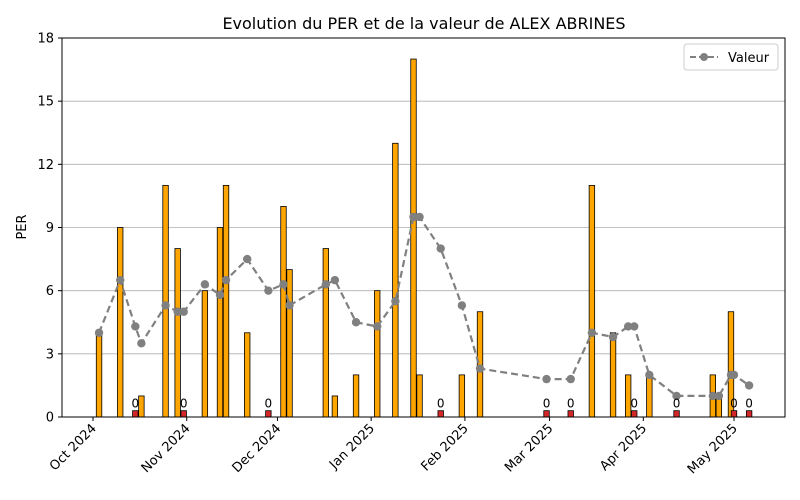 The height and width of the screenshot is (500, 800). I want to click on legend: Valeur, so click(731, 57).